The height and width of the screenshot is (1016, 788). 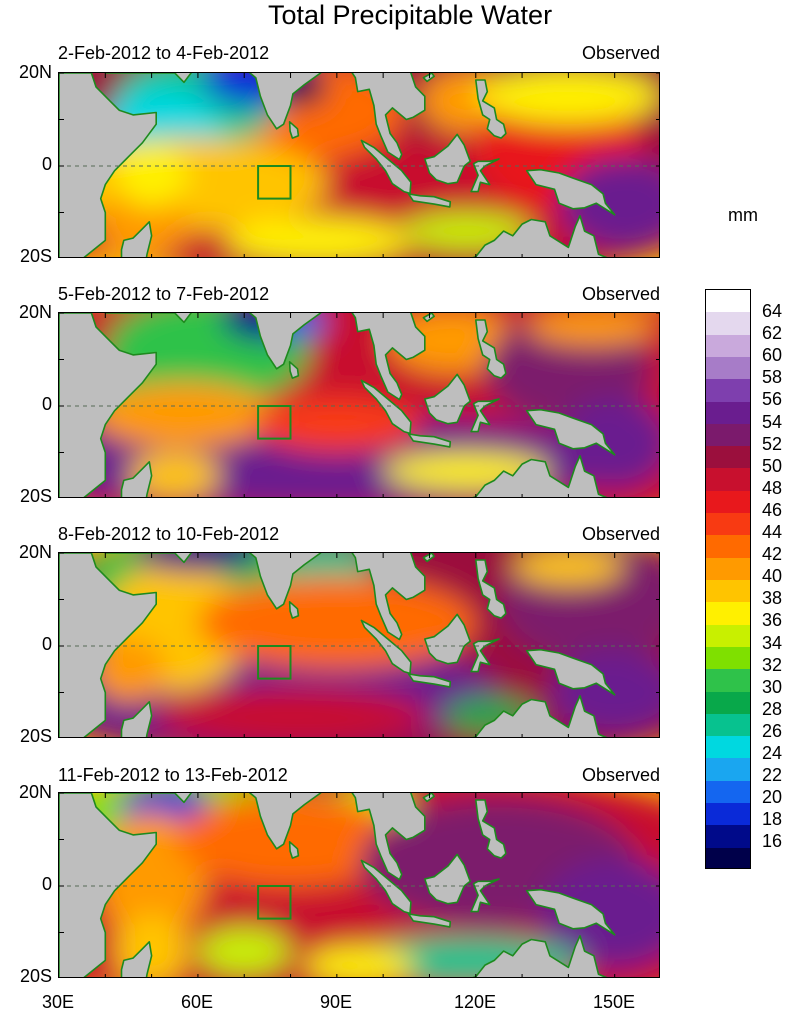 What do you see at coordinates (772, 311) in the screenshot?
I see `colorbar-tick-label: 64` at bounding box center [772, 311].